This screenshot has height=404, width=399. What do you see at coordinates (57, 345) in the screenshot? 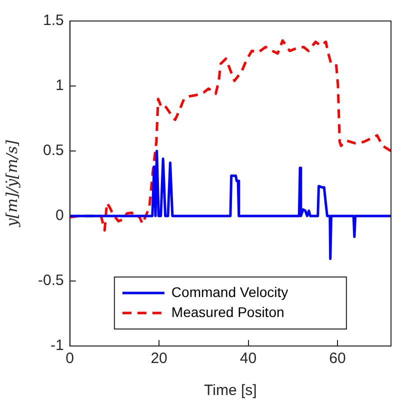
I see `y-tick-label: -1` at bounding box center [57, 345].